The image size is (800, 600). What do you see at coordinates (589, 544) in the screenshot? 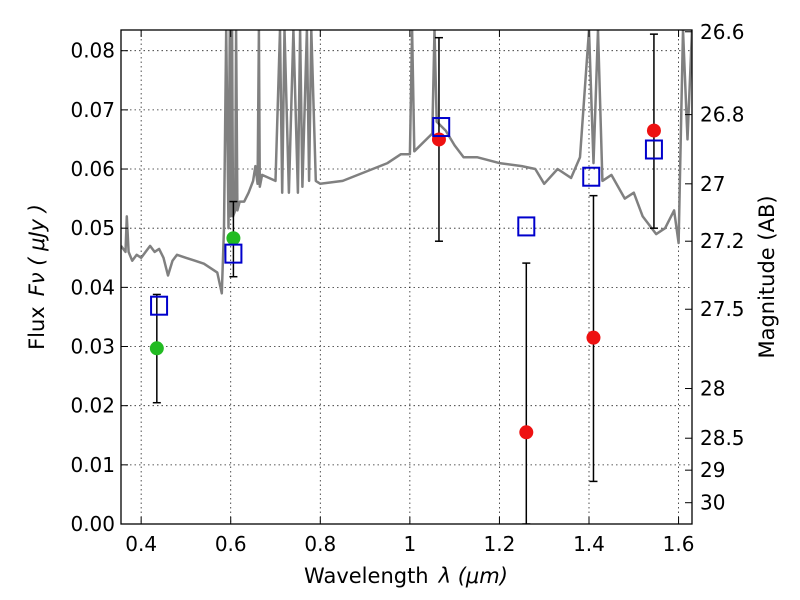
I see `x-tick-label: 1.4` at bounding box center [589, 544].